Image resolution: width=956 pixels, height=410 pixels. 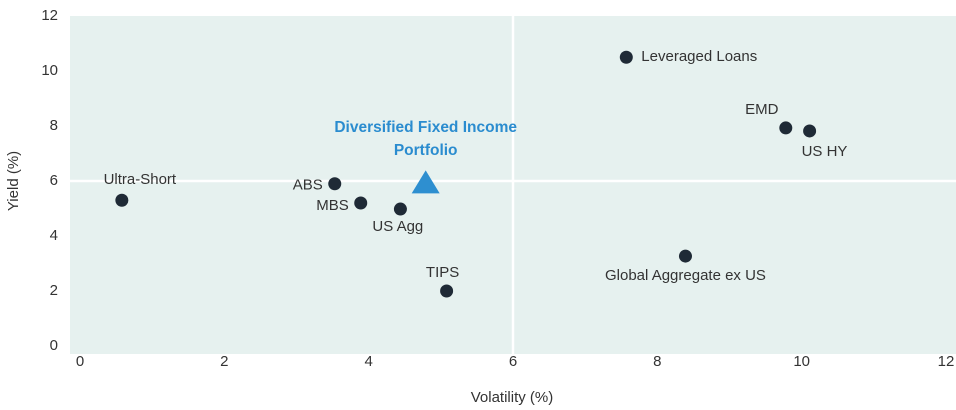 I want to click on point-label: US Agg, so click(x=397, y=226).